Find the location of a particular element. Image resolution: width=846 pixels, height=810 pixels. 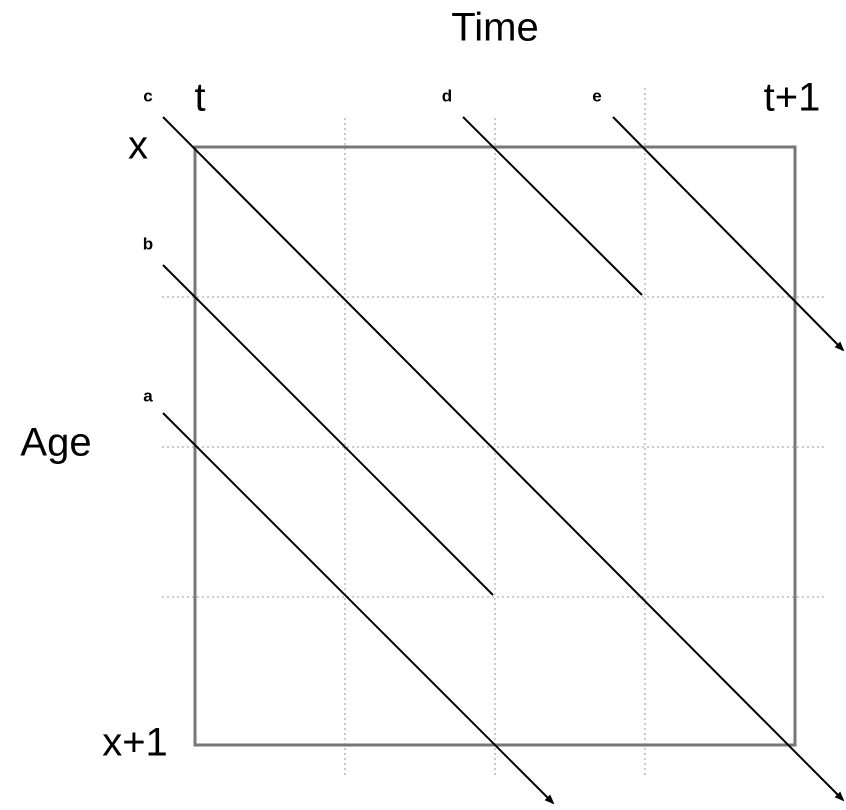

lifeline-label: b is located at coordinates (148, 243).